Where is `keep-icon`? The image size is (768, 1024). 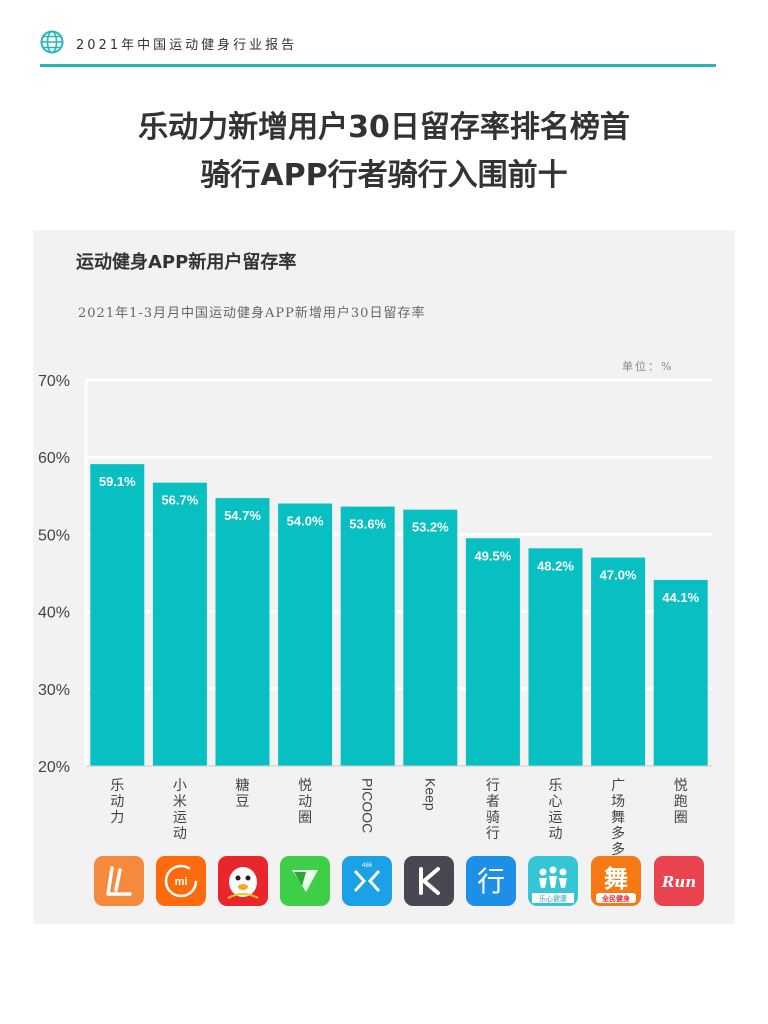
keep-icon is located at coordinates (429, 881).